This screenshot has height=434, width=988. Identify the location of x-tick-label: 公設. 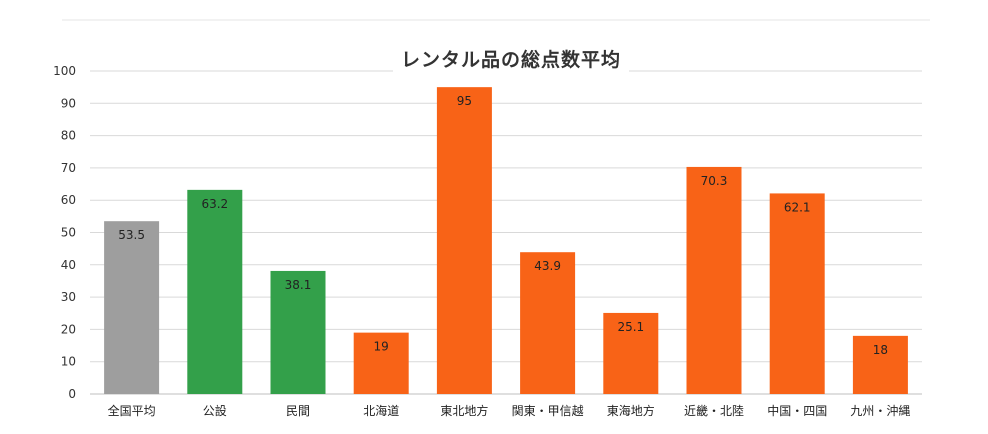
(215, 410).